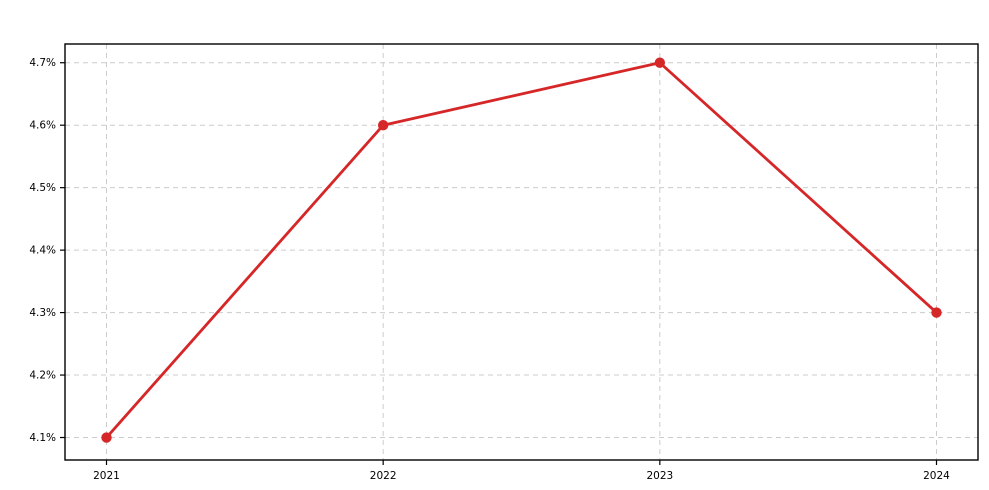  What do you see at coordinates (42, 126) in the screenshot?
I see `y-tick-label: 4.6%` at bounding box center [42, 126].